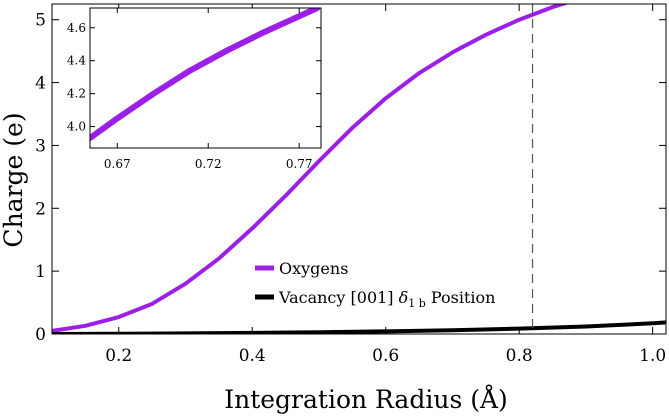 The image size is (669, 416). What do you see at coordinates (76, 28) in the screenshot?
I see `y-tick-label: 4.6` at bounding box center [76, 28].